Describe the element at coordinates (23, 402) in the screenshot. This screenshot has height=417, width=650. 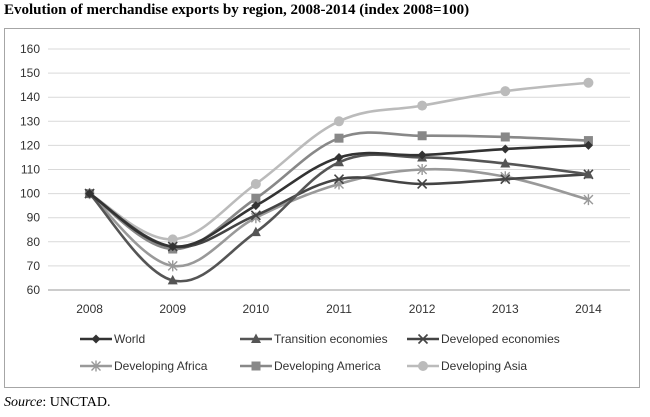
I see `source-label: Source` at that location.